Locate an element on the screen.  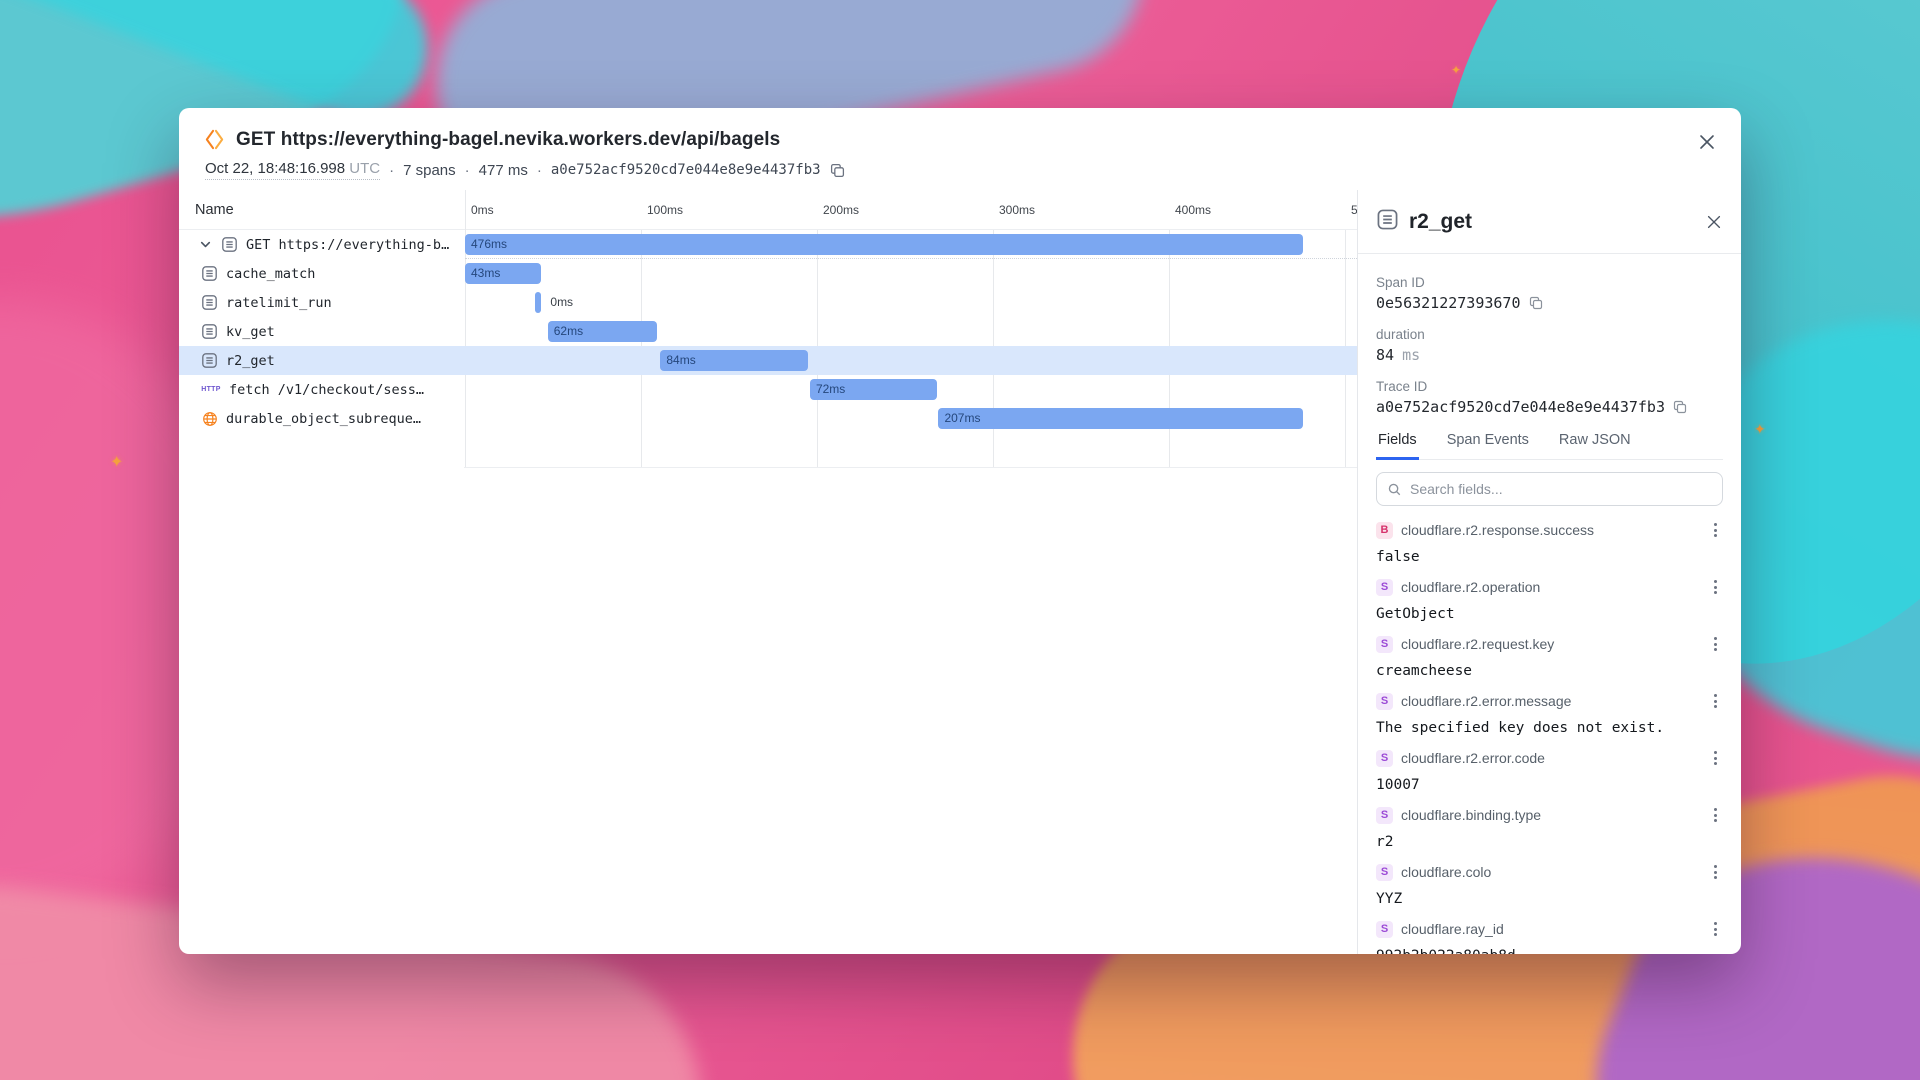
span-duration-bar: 43ms is located at coordinates (503, 273).